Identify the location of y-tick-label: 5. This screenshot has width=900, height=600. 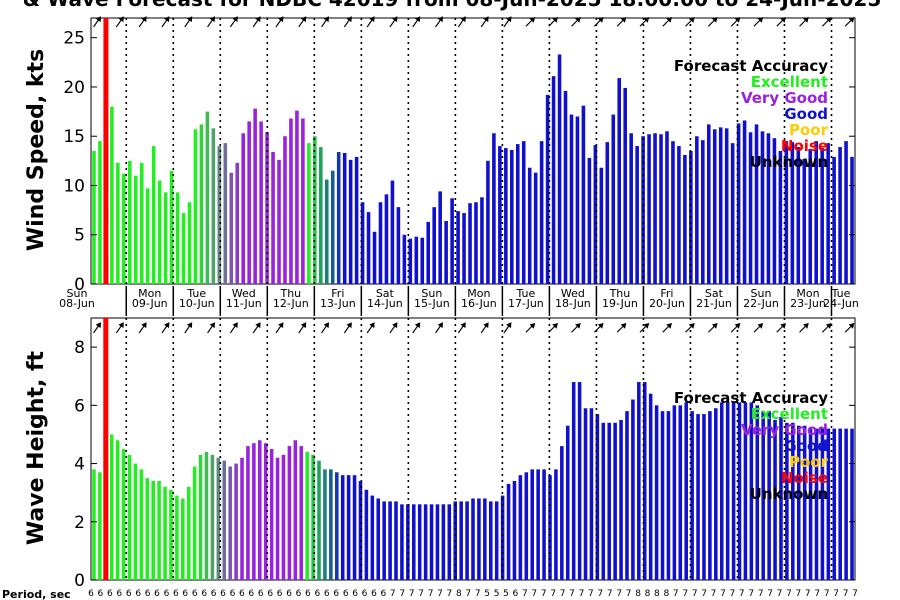
(79, 236).